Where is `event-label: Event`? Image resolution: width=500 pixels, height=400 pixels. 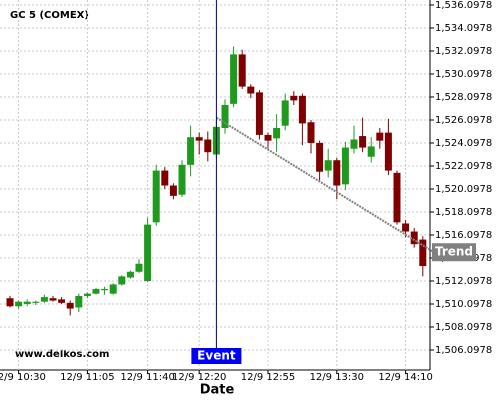 event-label: Event is located at coordinates (216, 356).